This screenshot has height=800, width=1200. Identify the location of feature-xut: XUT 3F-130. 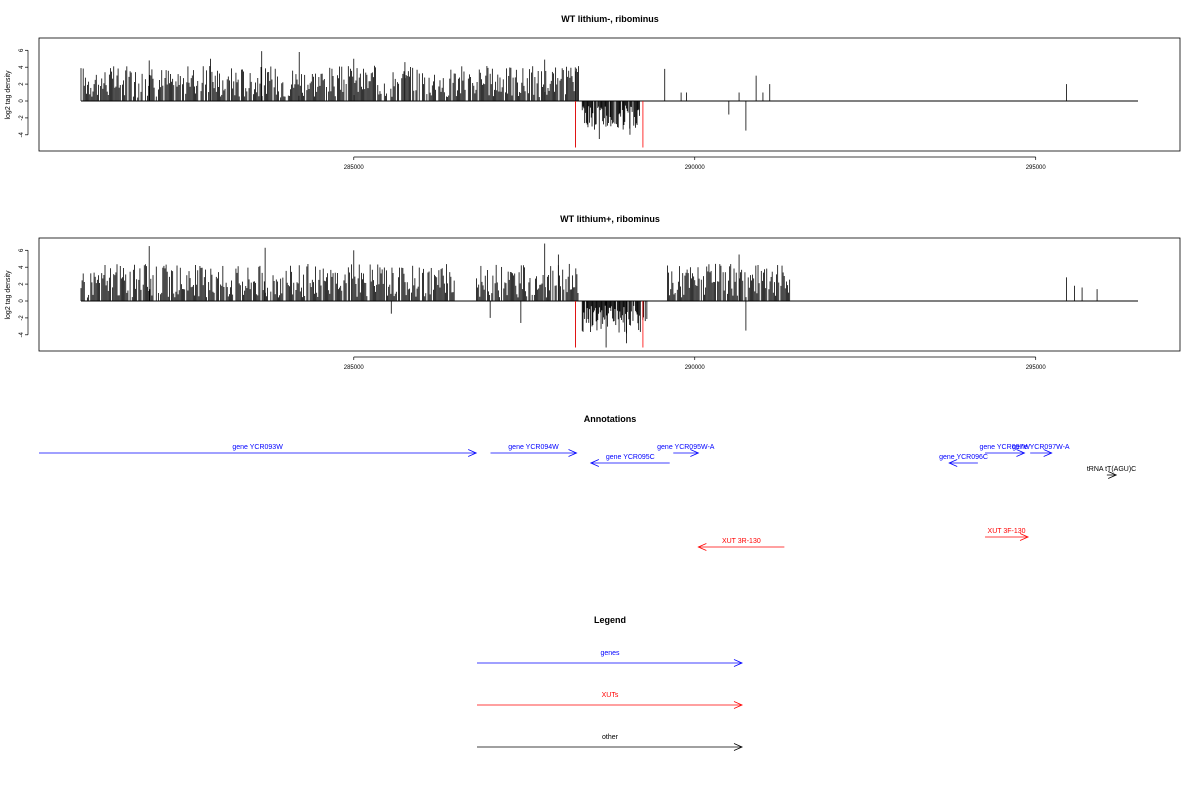
(1007, 534).